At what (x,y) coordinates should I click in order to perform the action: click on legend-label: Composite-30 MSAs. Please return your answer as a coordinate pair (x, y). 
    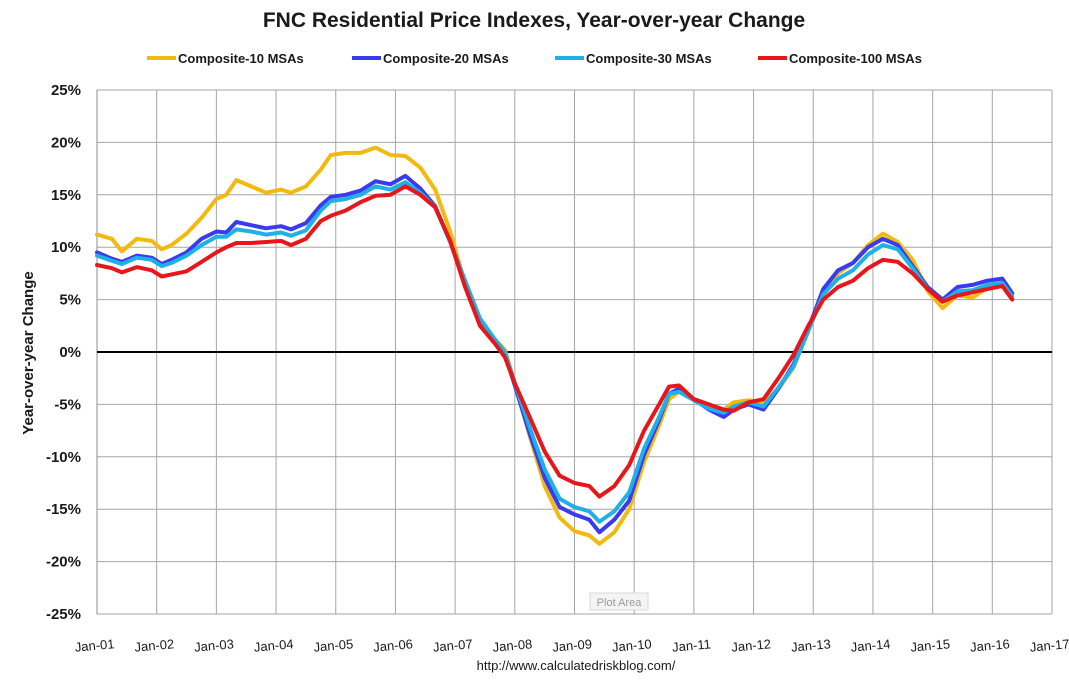
    Looking at the image, I should click on (649, 58).